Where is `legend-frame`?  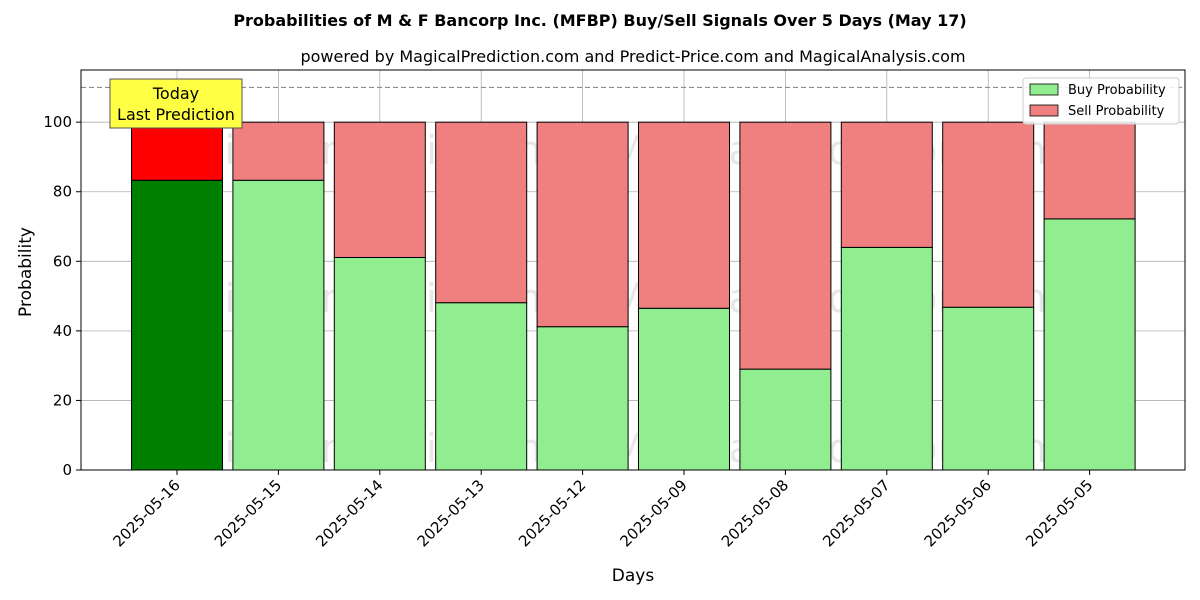 legend-frame is located at coordinates (1101, 101).